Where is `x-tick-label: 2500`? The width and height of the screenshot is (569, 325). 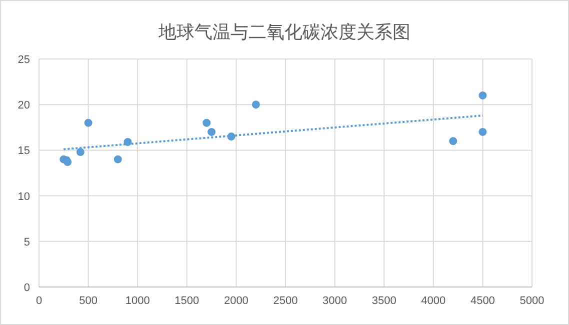 x-tick-label: 2500 is located at coordinates (285, 301).